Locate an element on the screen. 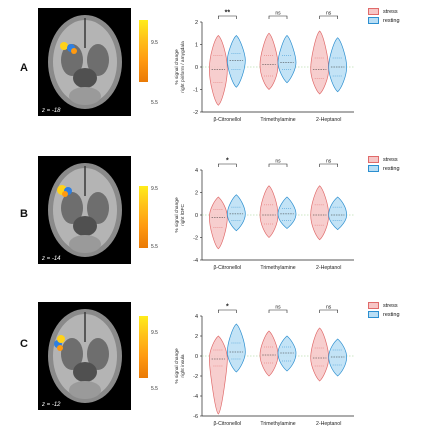  slice-label: z = -12 is located at coordinates (51, 405).